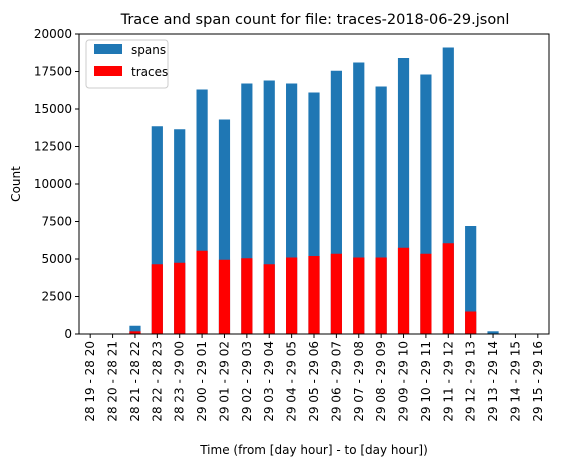 Image resolution: width=561 pixels, height=466 pixels. I want to click on x-tick-label: 29 05 - 29 06, so click(314, 381).